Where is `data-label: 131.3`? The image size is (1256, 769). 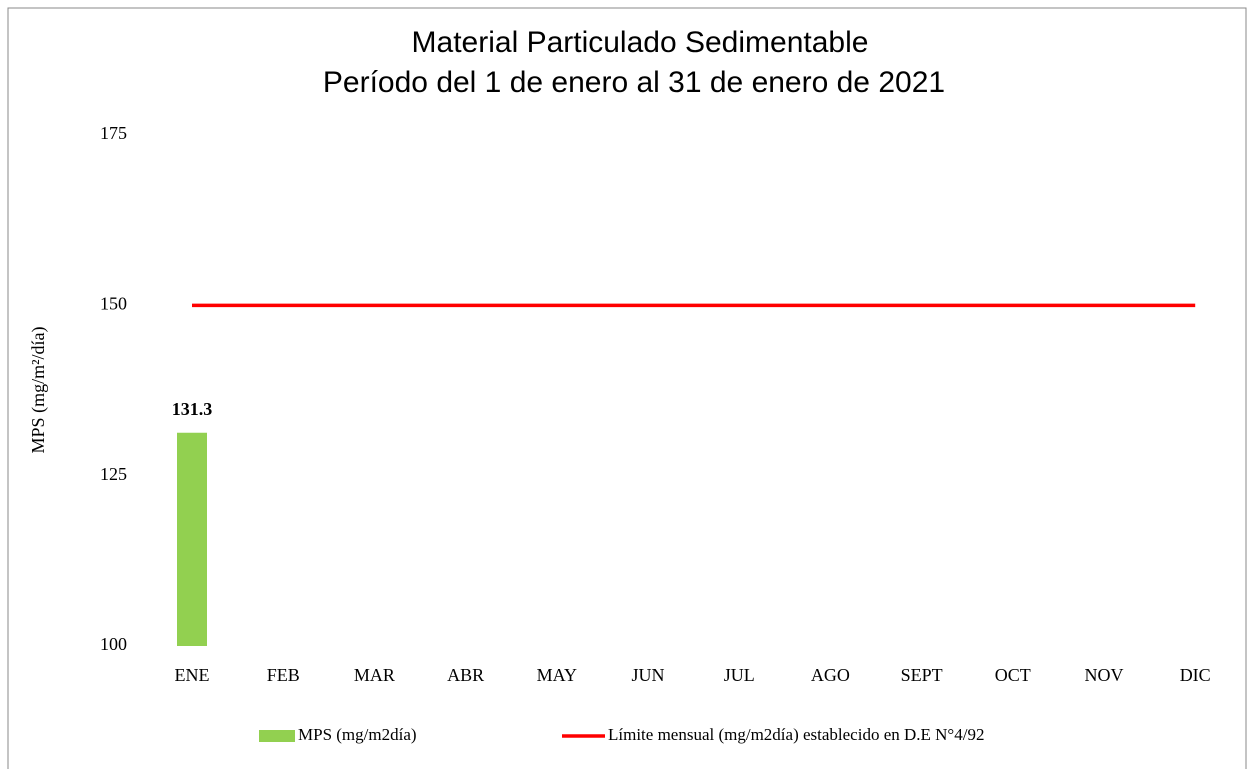
data-label: 131.3 is located at coordinates (192, 409).